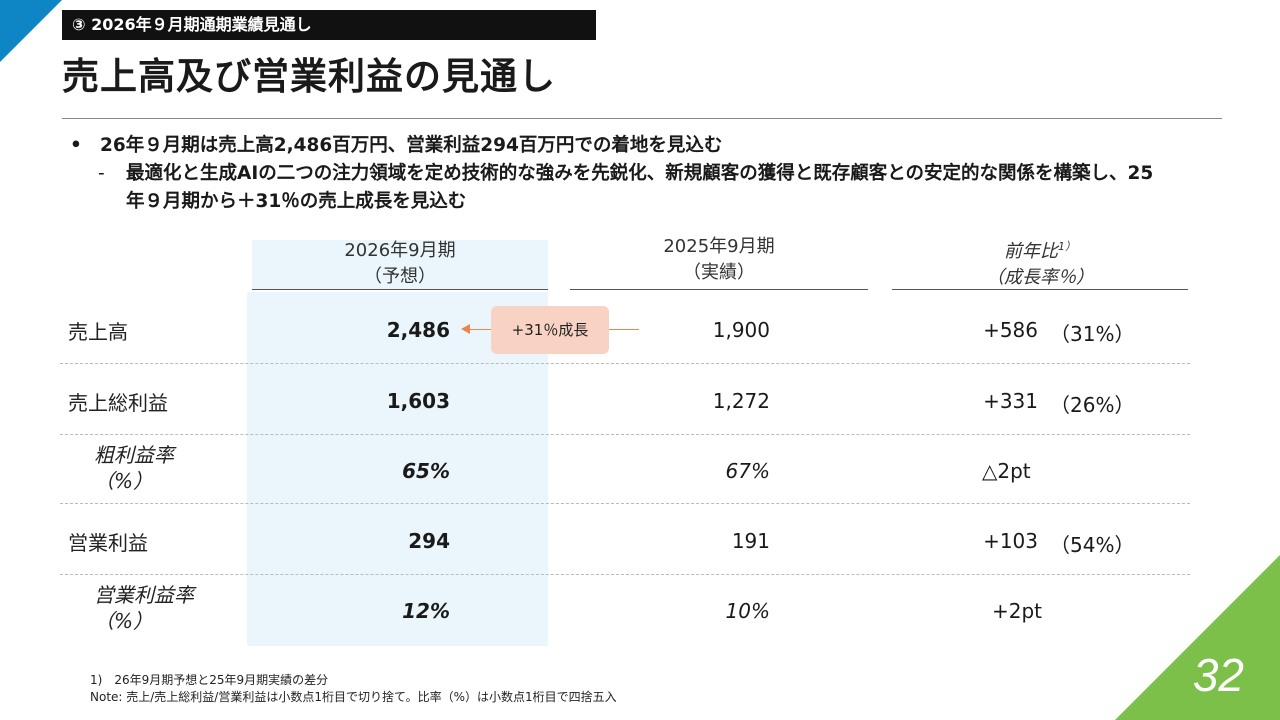 The height and width of the screenshot is (720, 1280). I want to click on corner-decoration-green, so click(1197, 637).